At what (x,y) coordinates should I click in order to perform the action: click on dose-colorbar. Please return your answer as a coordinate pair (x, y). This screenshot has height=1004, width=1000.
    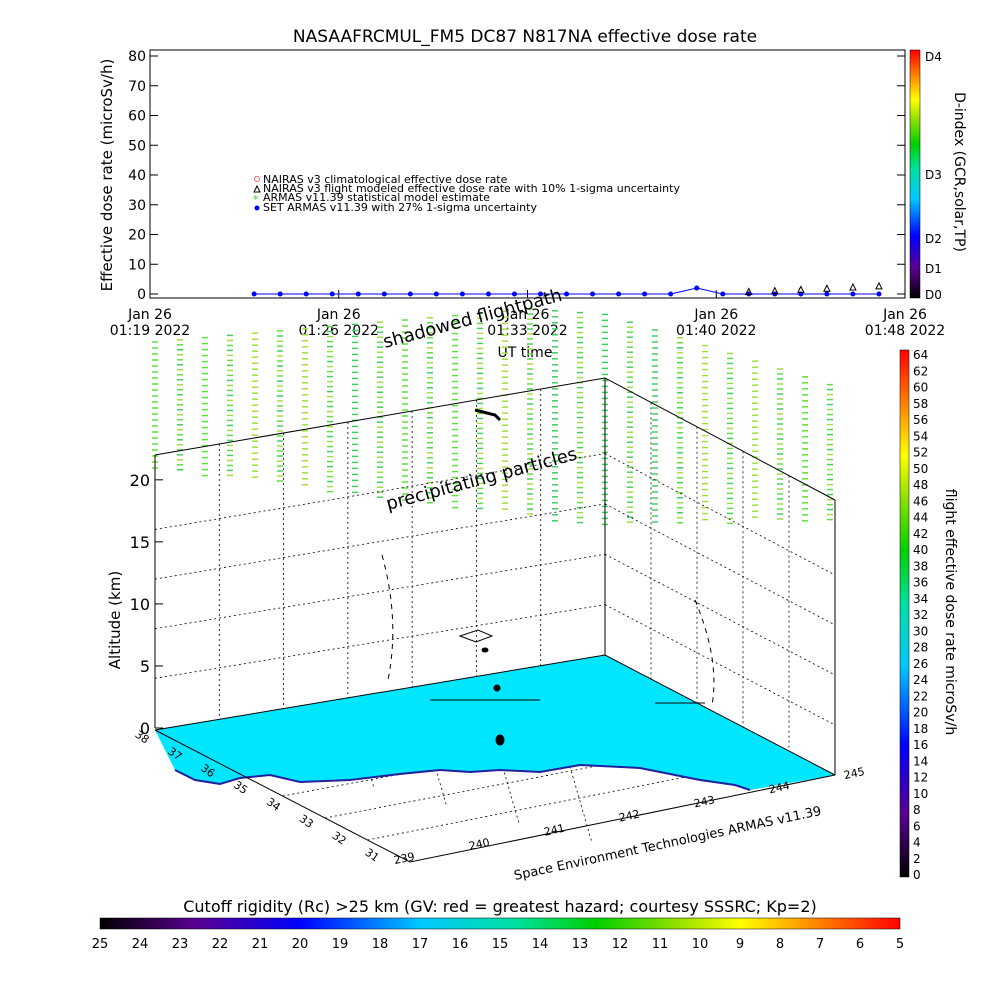
    Looking at the image, I should click on (904, 613).